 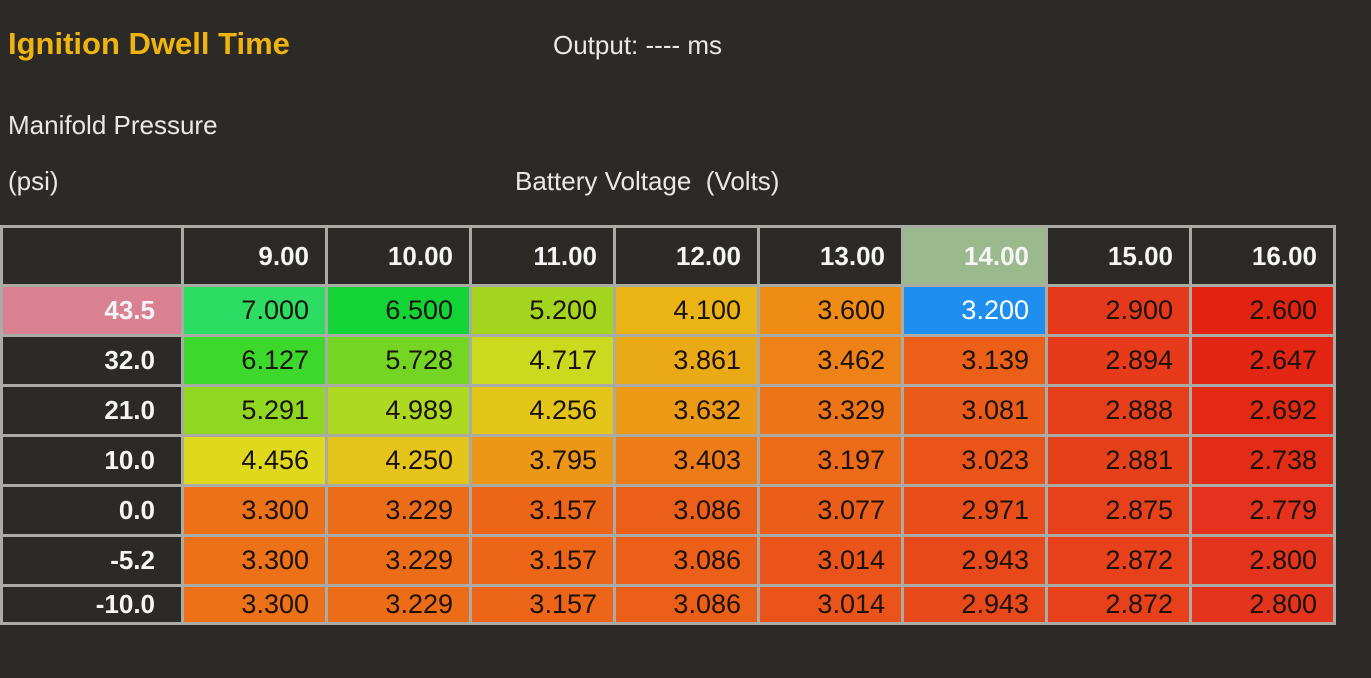 I want to click on cell-r1c4: 3.462, so click(x=830, y=360).